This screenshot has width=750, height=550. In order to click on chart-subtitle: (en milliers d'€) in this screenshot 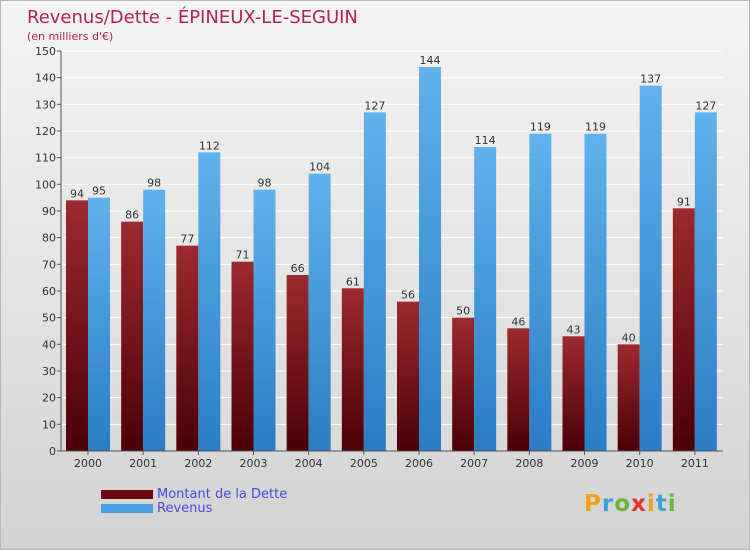, I will do `click(70, 36)`.